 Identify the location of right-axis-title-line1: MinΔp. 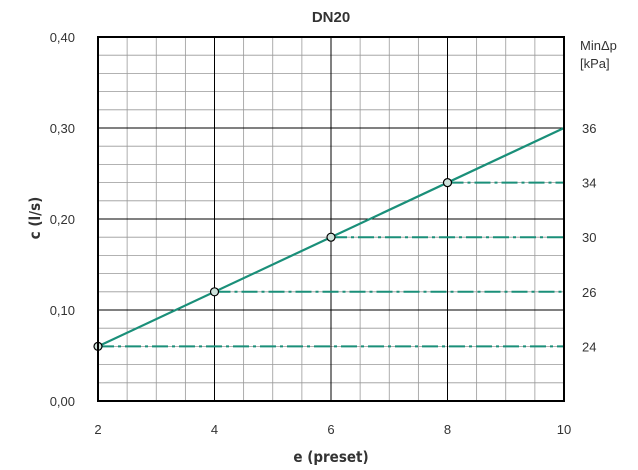
(598, 45).